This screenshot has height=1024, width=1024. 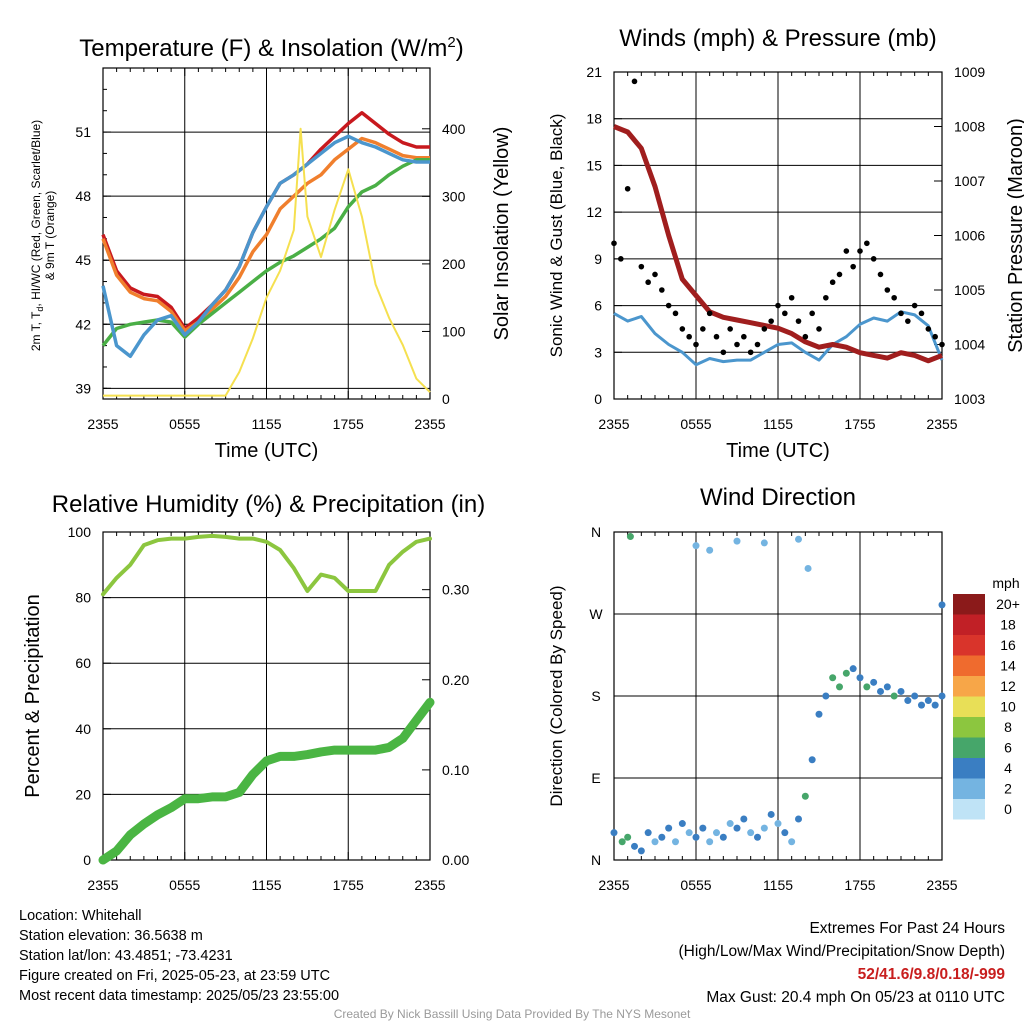 I want to click on max-gust-text: Max Gust: 20.4 mph On 05/23 at 0110 UTC, so click(x=855, y=997).